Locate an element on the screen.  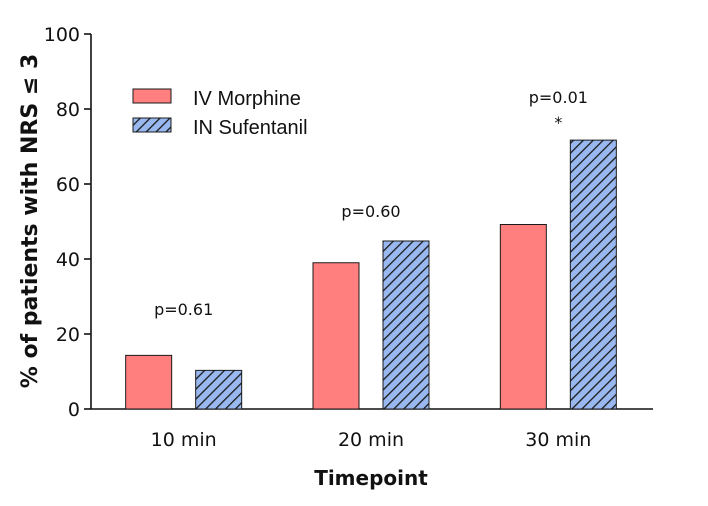
p-value-20-min: p=0.60 is located at coordinates (370, 211).